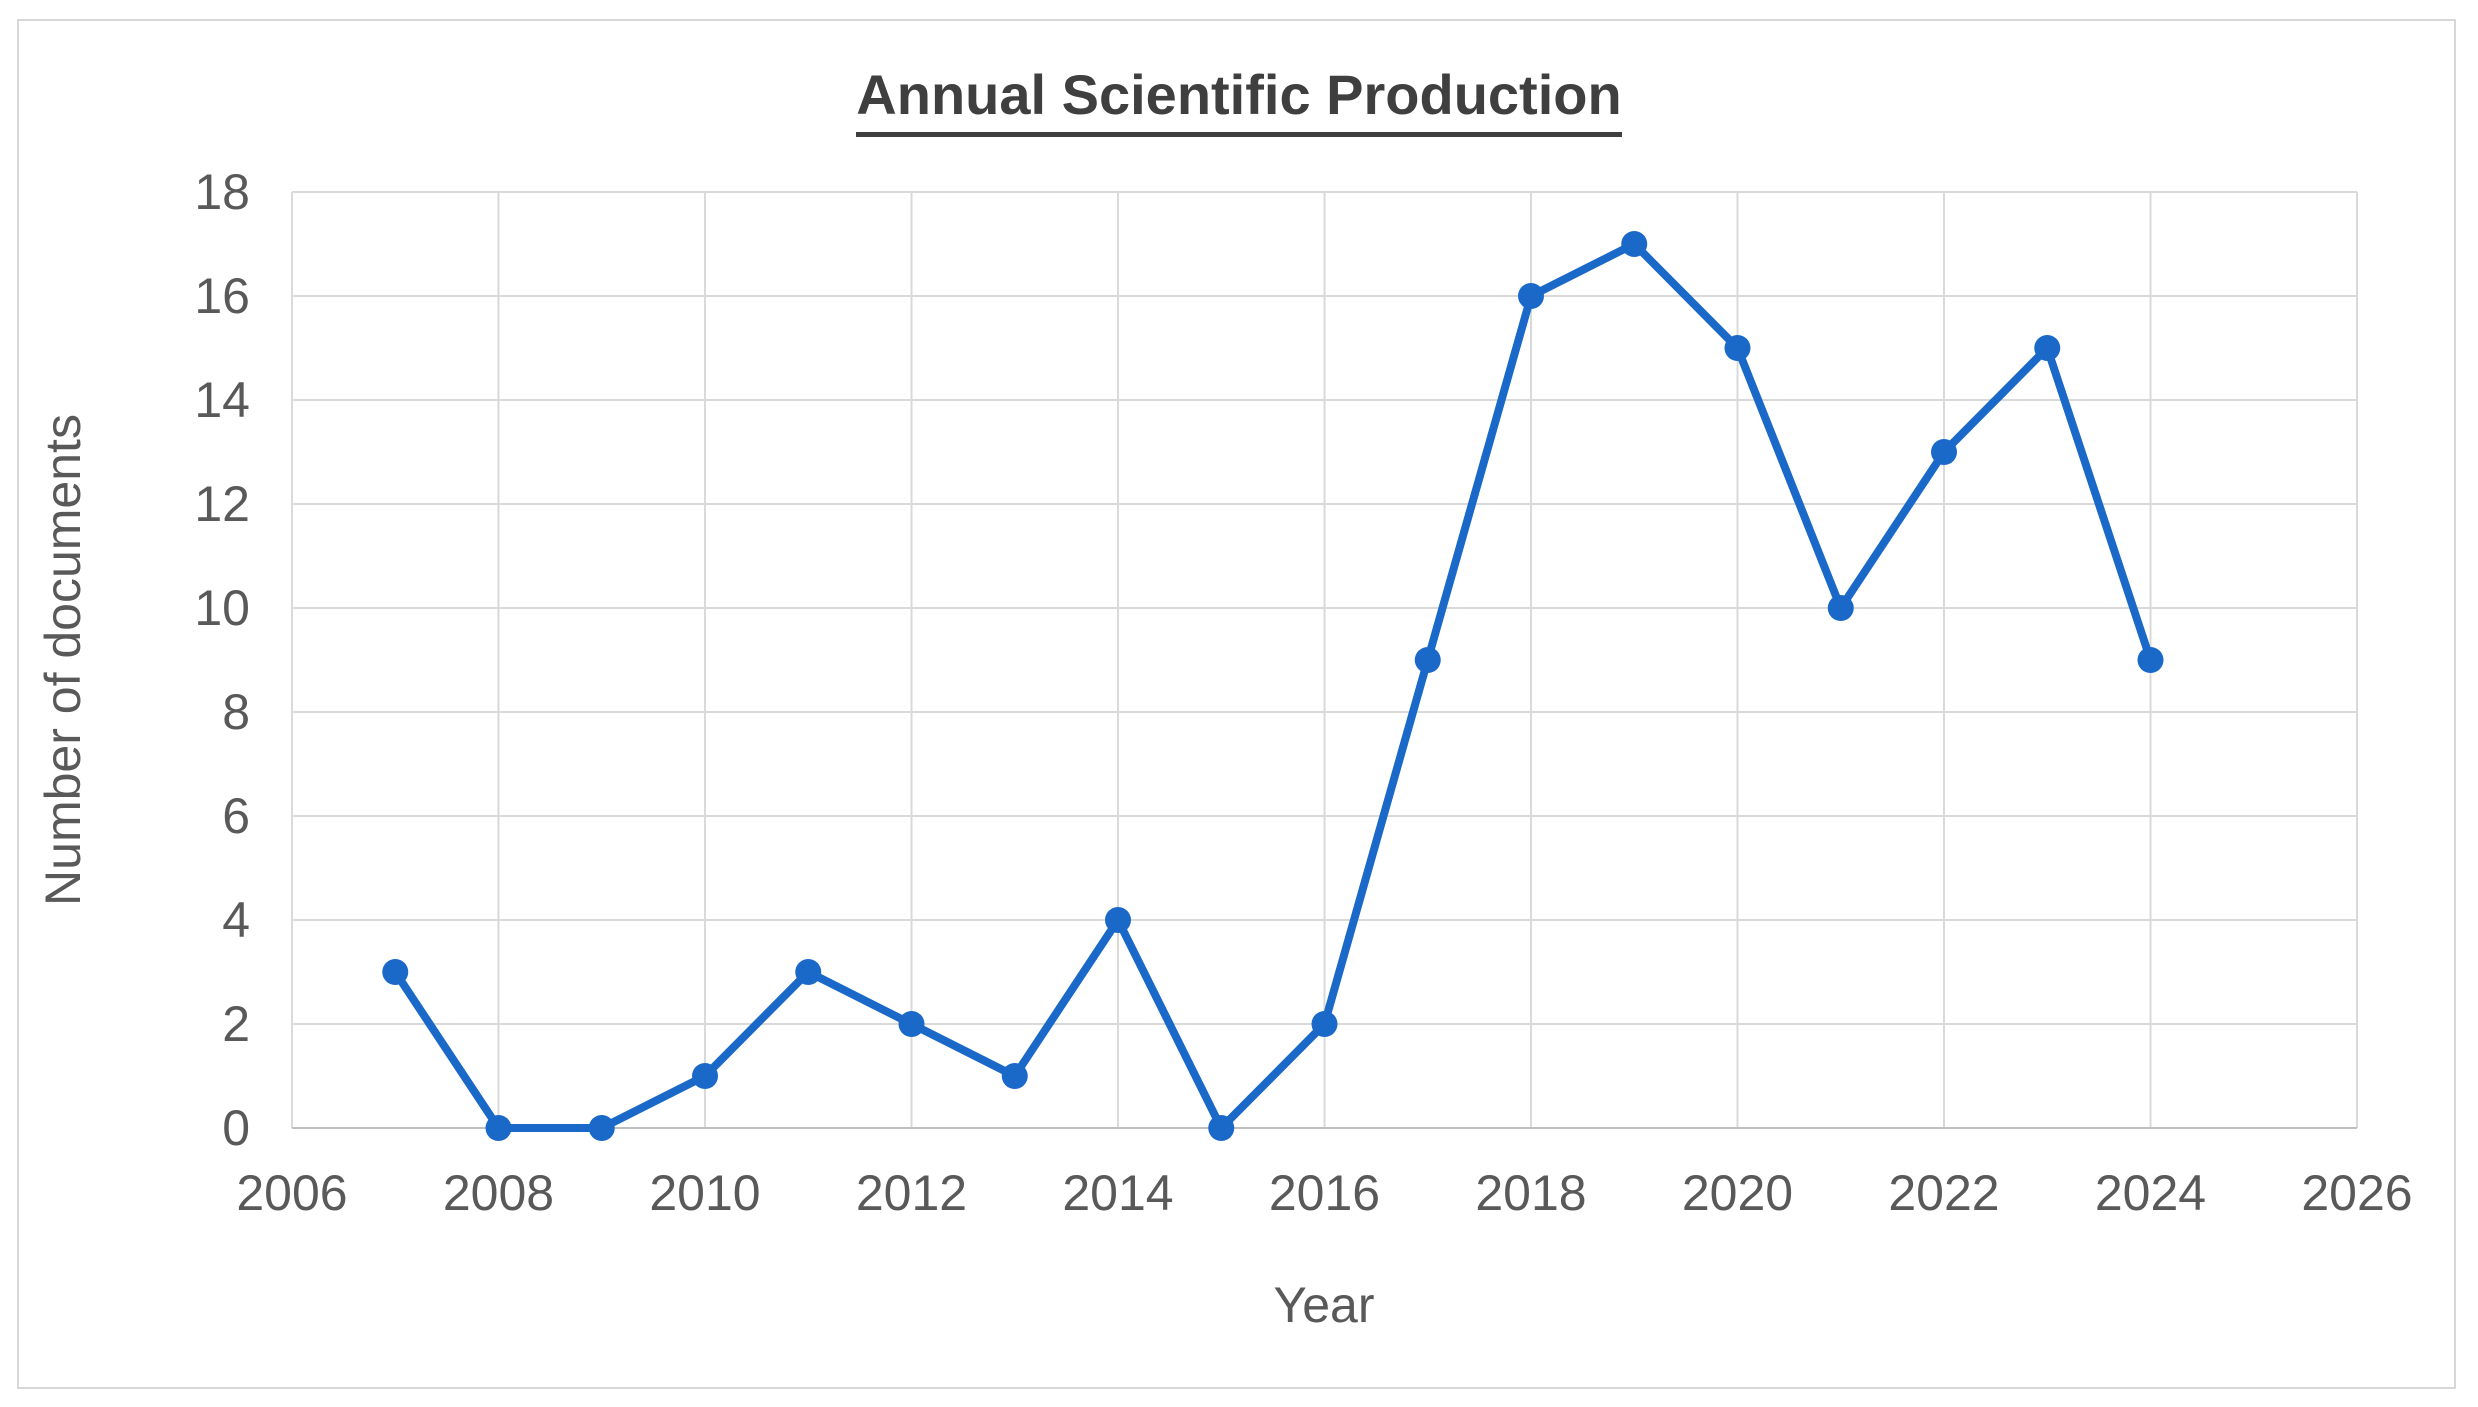  Describe the element at coordinates (1737, 1193) in the screenshot. I see `x-tick-label: 2020` at that location.